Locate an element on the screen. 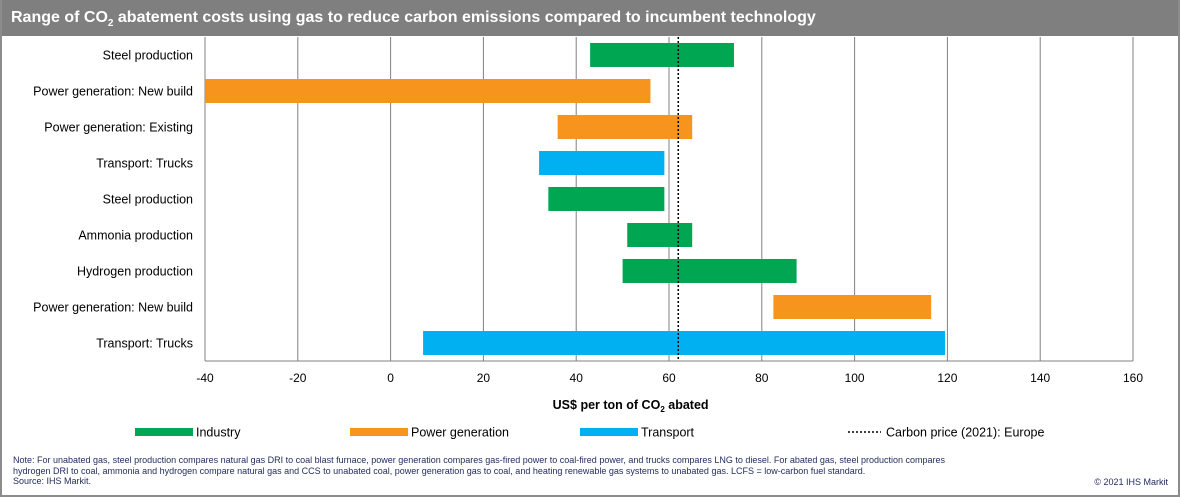  x-tick-label: -40 is located at coordinates (205, 378).